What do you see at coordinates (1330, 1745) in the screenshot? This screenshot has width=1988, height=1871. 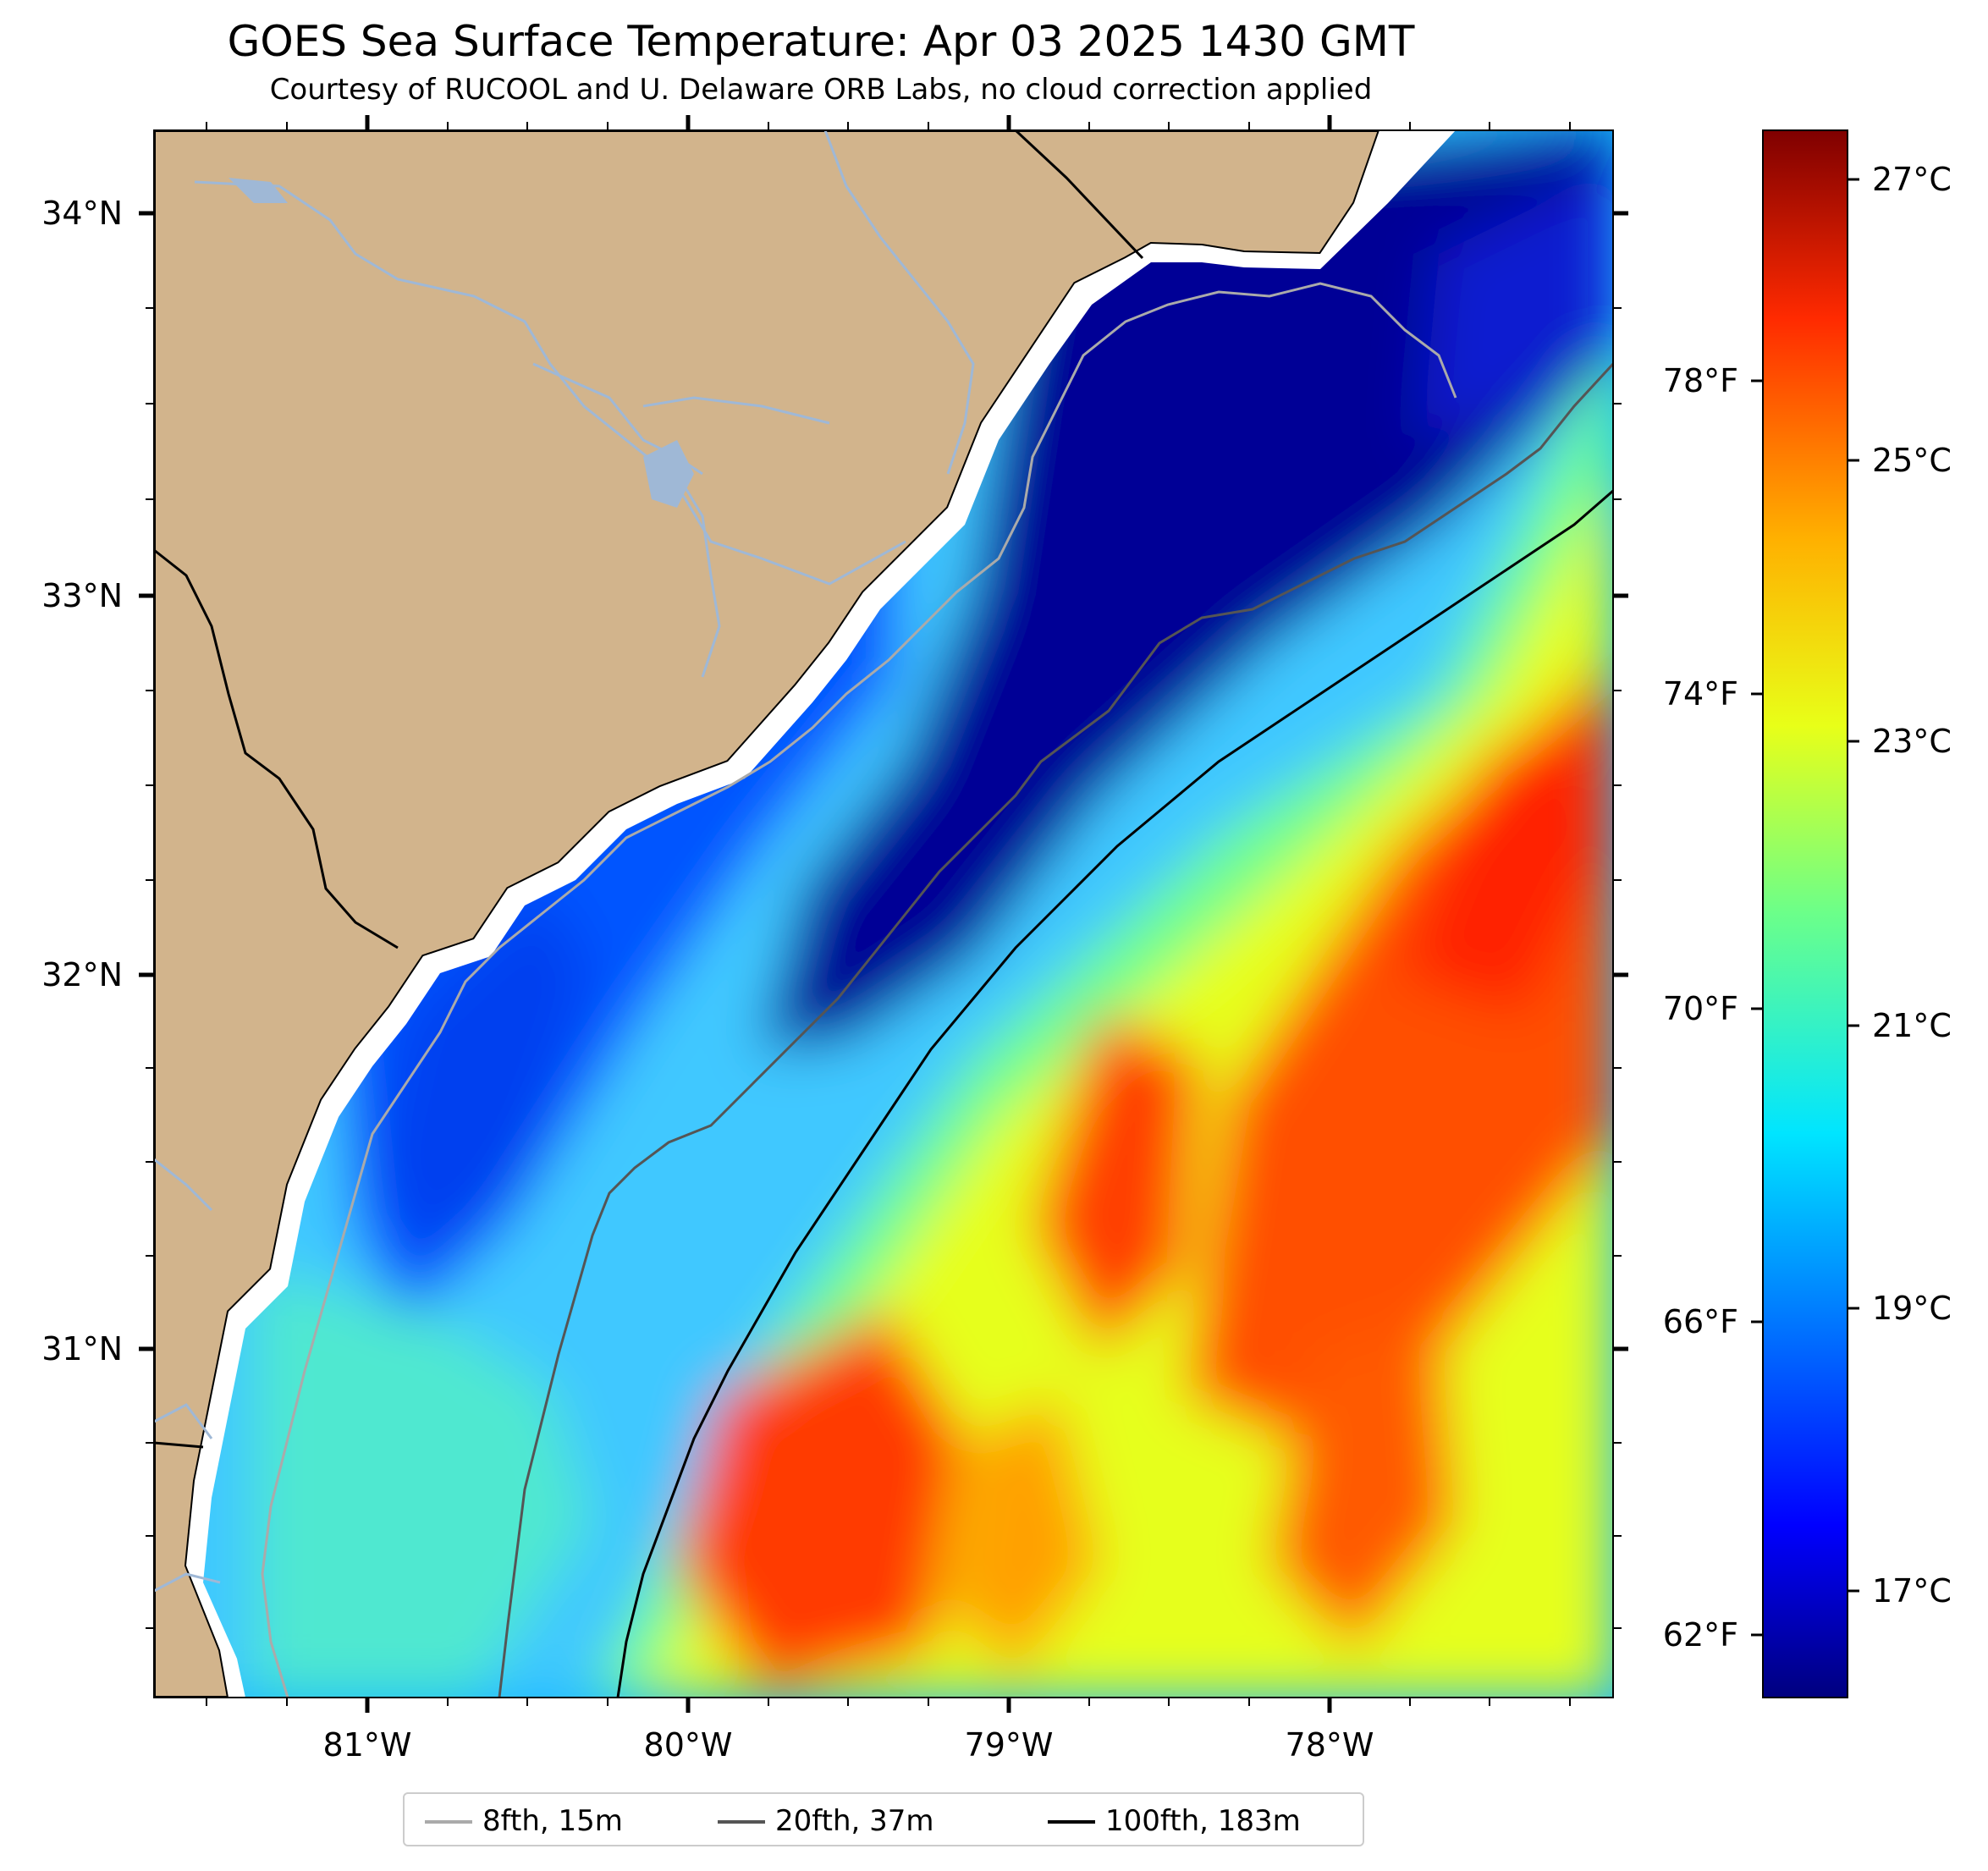 I see `lon-label: 78°W` at bounding box center [1330, 1745].